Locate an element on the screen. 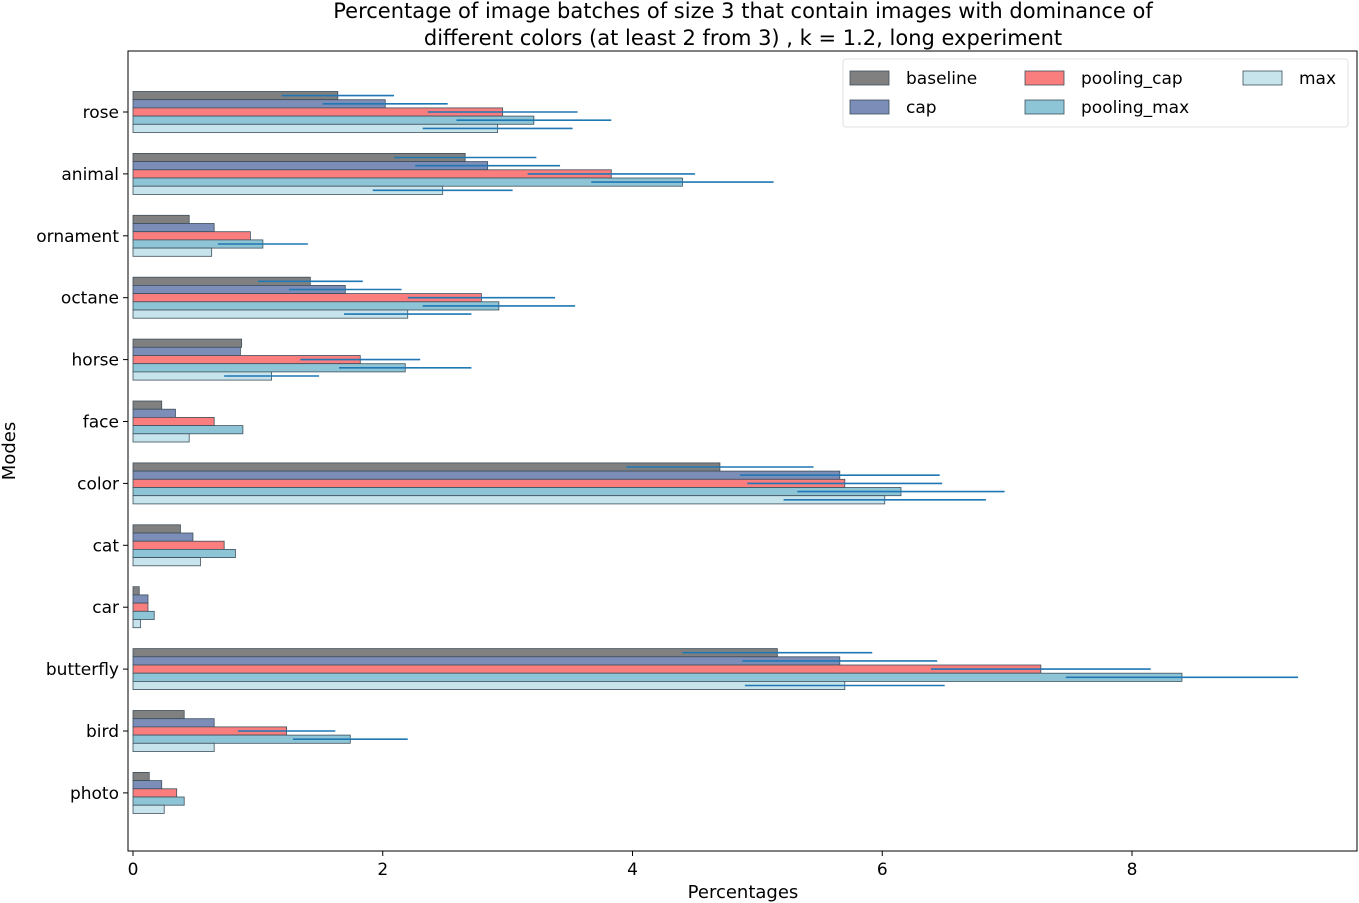  y-tick-label-car: car is located at coordinates (105, 608).